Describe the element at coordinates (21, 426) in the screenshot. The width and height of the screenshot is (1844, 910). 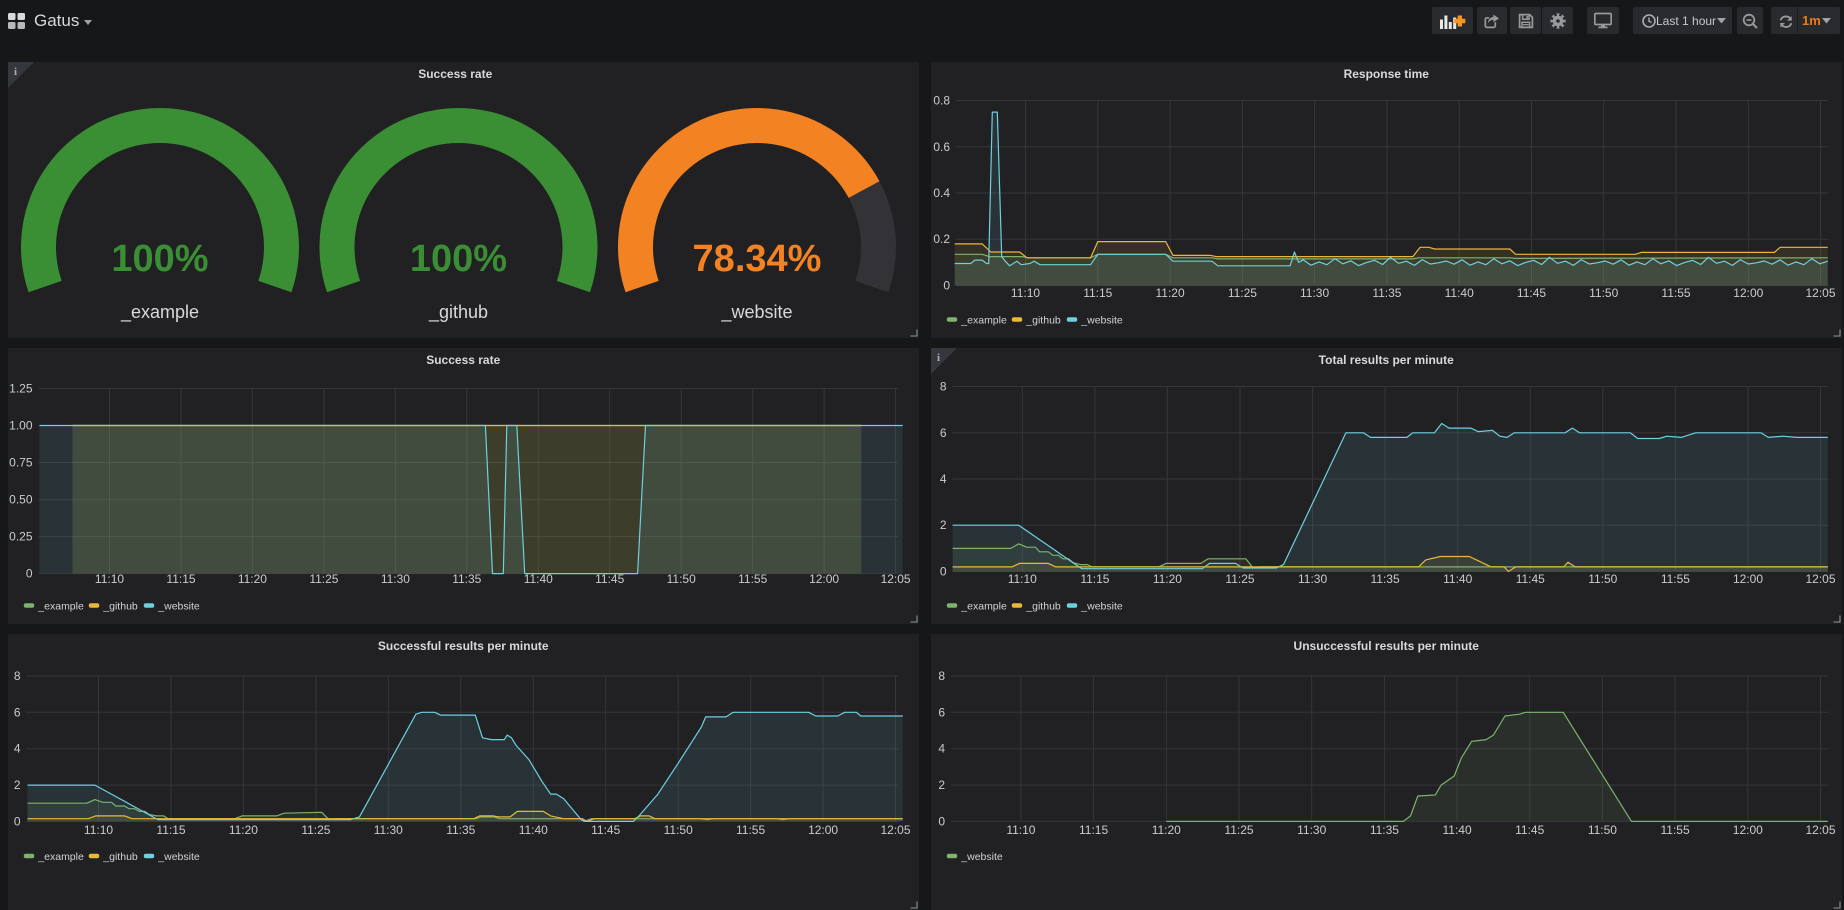
I see `svg-text: 1.00` at that location.